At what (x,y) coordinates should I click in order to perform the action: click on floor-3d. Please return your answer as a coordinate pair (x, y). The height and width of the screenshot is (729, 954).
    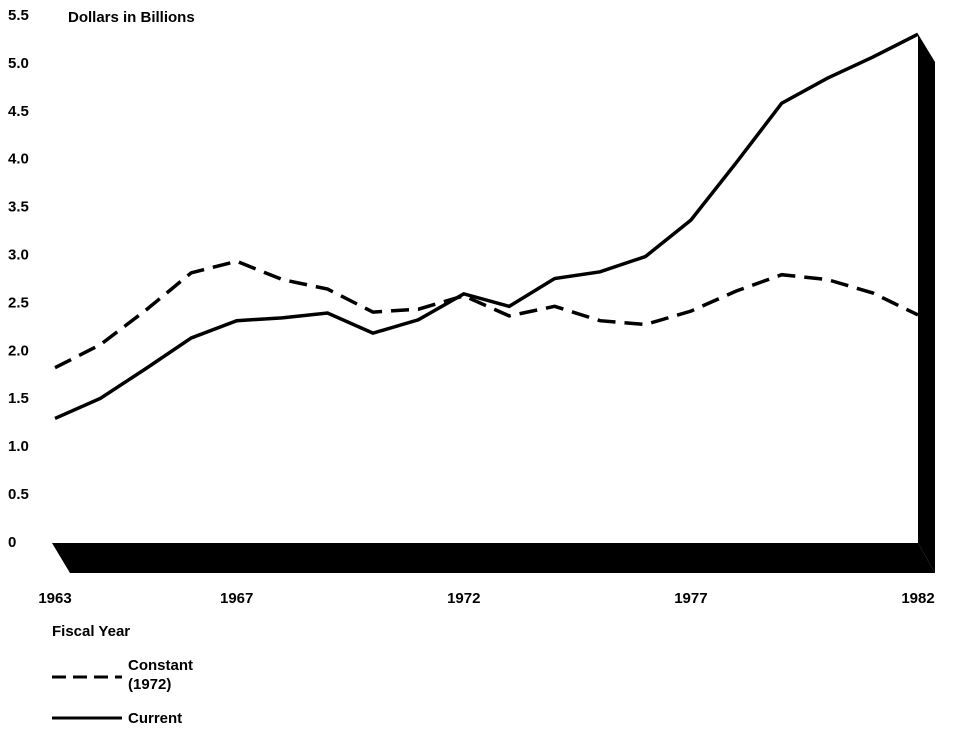
    Looking at the image, I should click on (493, 558).